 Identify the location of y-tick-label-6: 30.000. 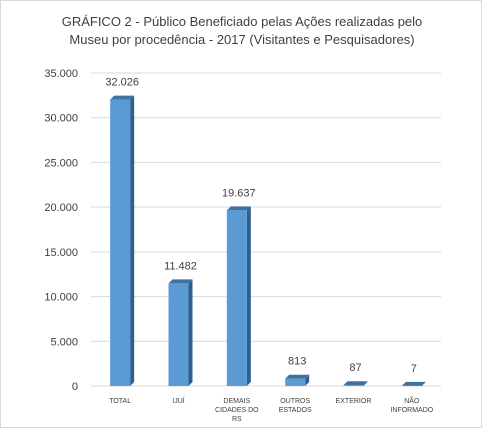
(61, 119).